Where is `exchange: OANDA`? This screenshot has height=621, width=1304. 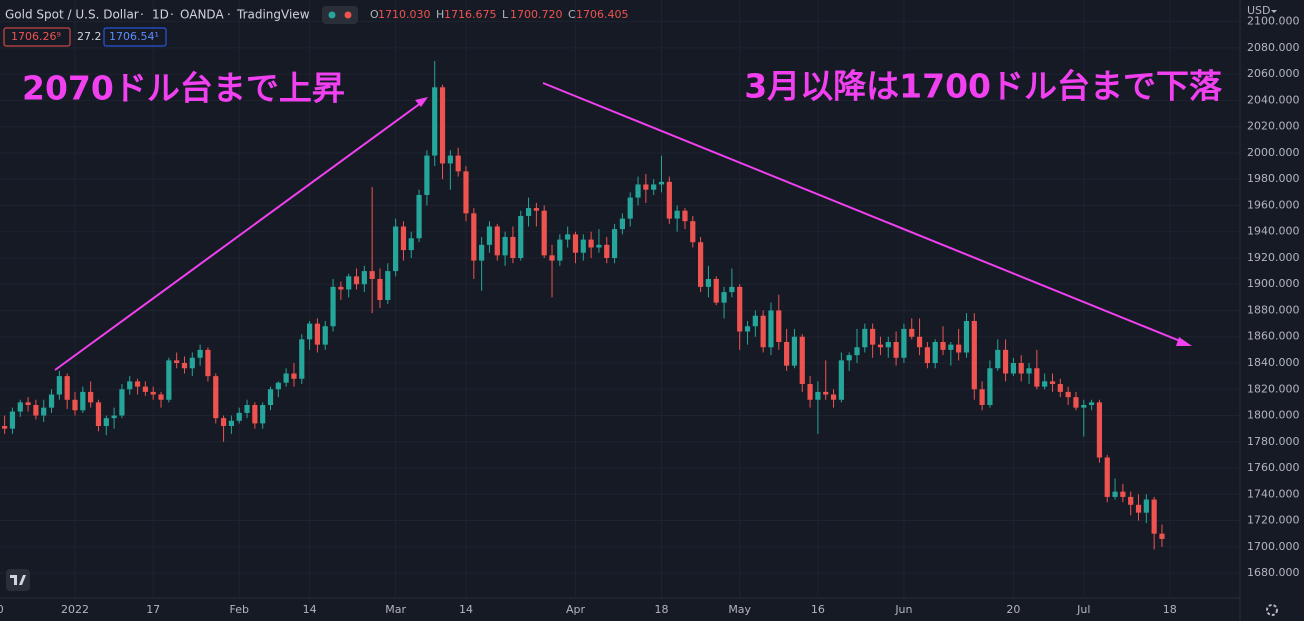 exchange: OANDA is located at coordinates (202, 15).